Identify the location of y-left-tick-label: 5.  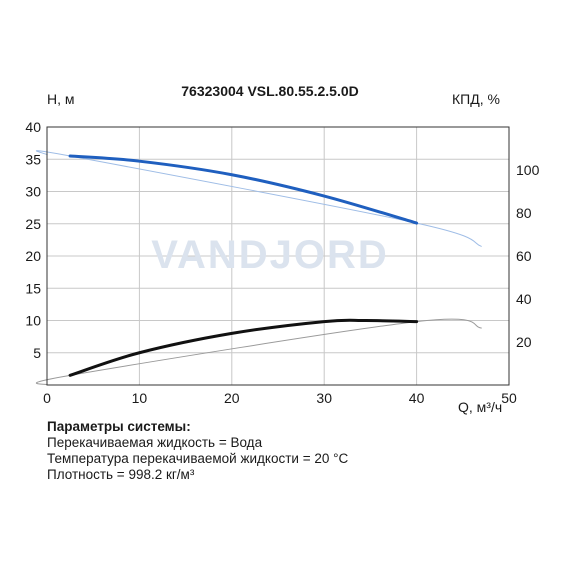
(37, 353).